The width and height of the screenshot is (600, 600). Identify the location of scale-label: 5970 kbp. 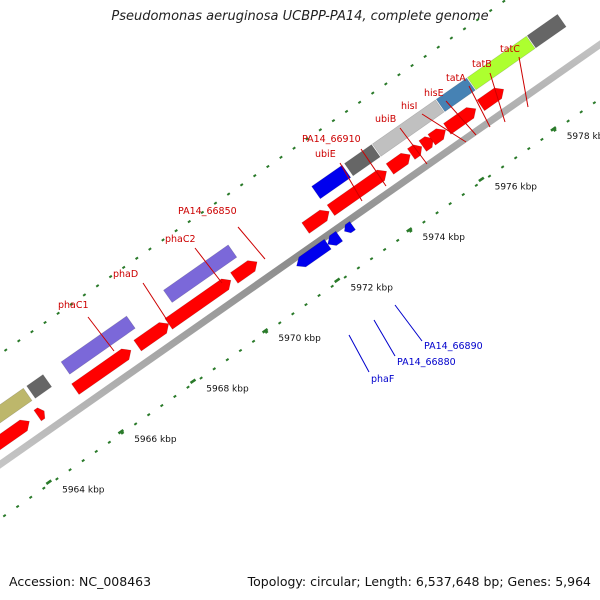
(299, 339).